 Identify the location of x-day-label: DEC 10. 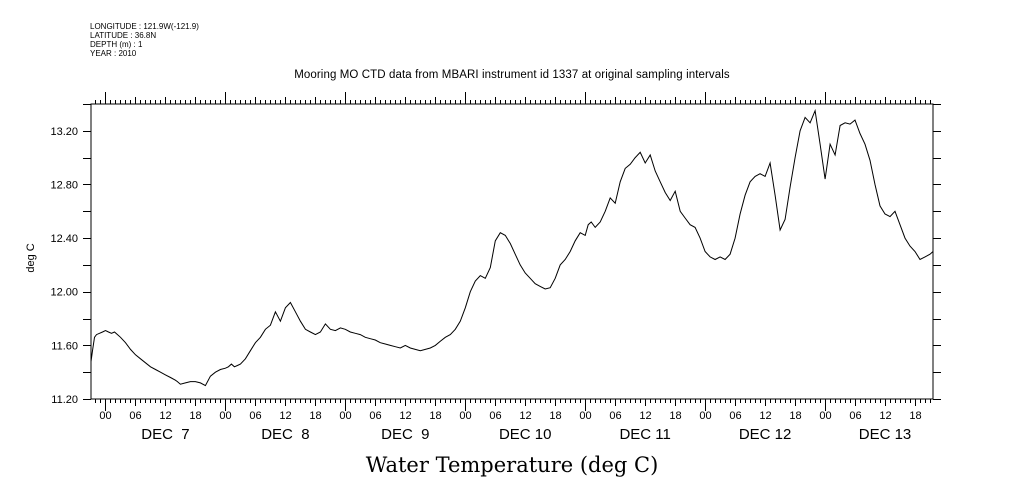
(525, 434).